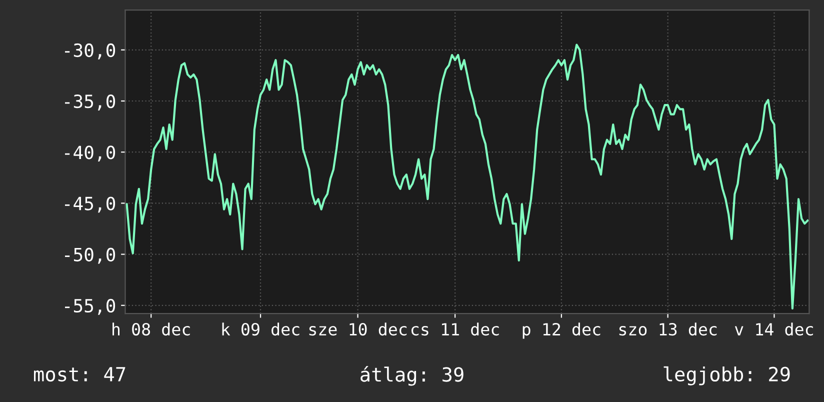 The width and height of the screenshot is (824, 402). Describe the element at coordinates (90, 256) in the screenshot. I see `y-tick-label: -50,0` at that location.